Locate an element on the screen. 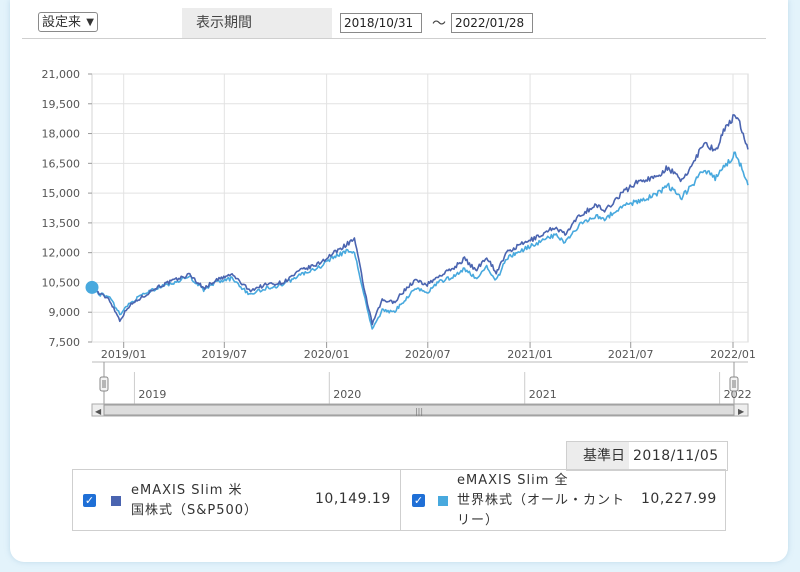 This screenshot has height=572, width=800. range-preset-select: 設定来 ▼ is located at coordinates (68, 22).